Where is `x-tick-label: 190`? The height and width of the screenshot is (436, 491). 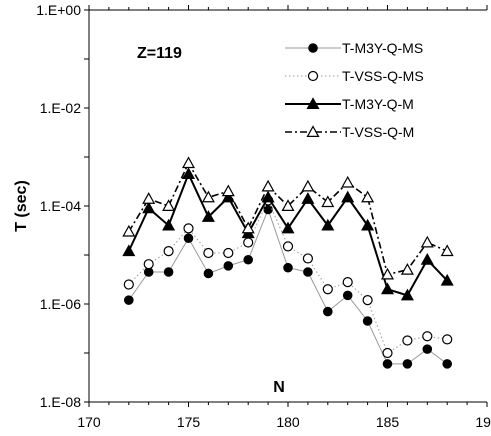
x-tick-label: 190 is located at coordinates (483, 422).